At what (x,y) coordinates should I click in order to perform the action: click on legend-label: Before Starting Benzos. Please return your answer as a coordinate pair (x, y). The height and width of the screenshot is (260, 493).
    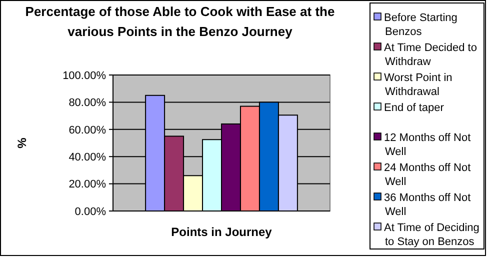
    Looking at the image, I should click on (421, 25).